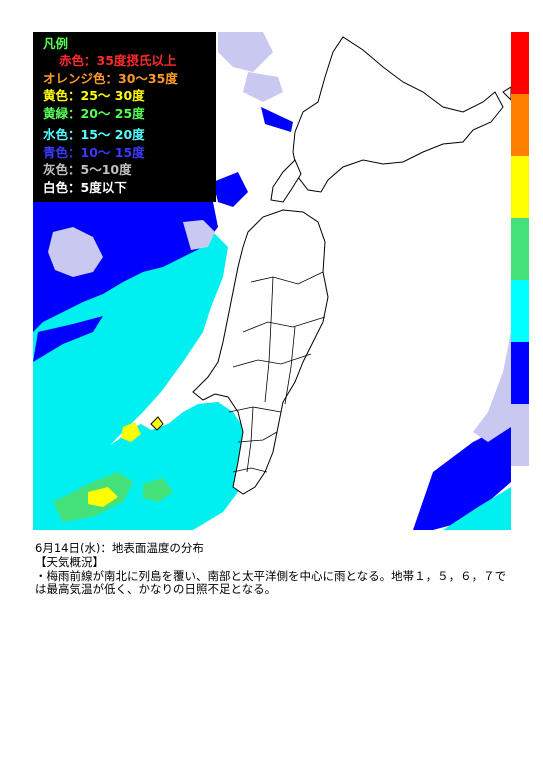  What do you see at coordinates (118, 60) in the screenshot?
I see `legend-item-red: 赤色：35度摂氏以上` at bounding box center [118, 60].